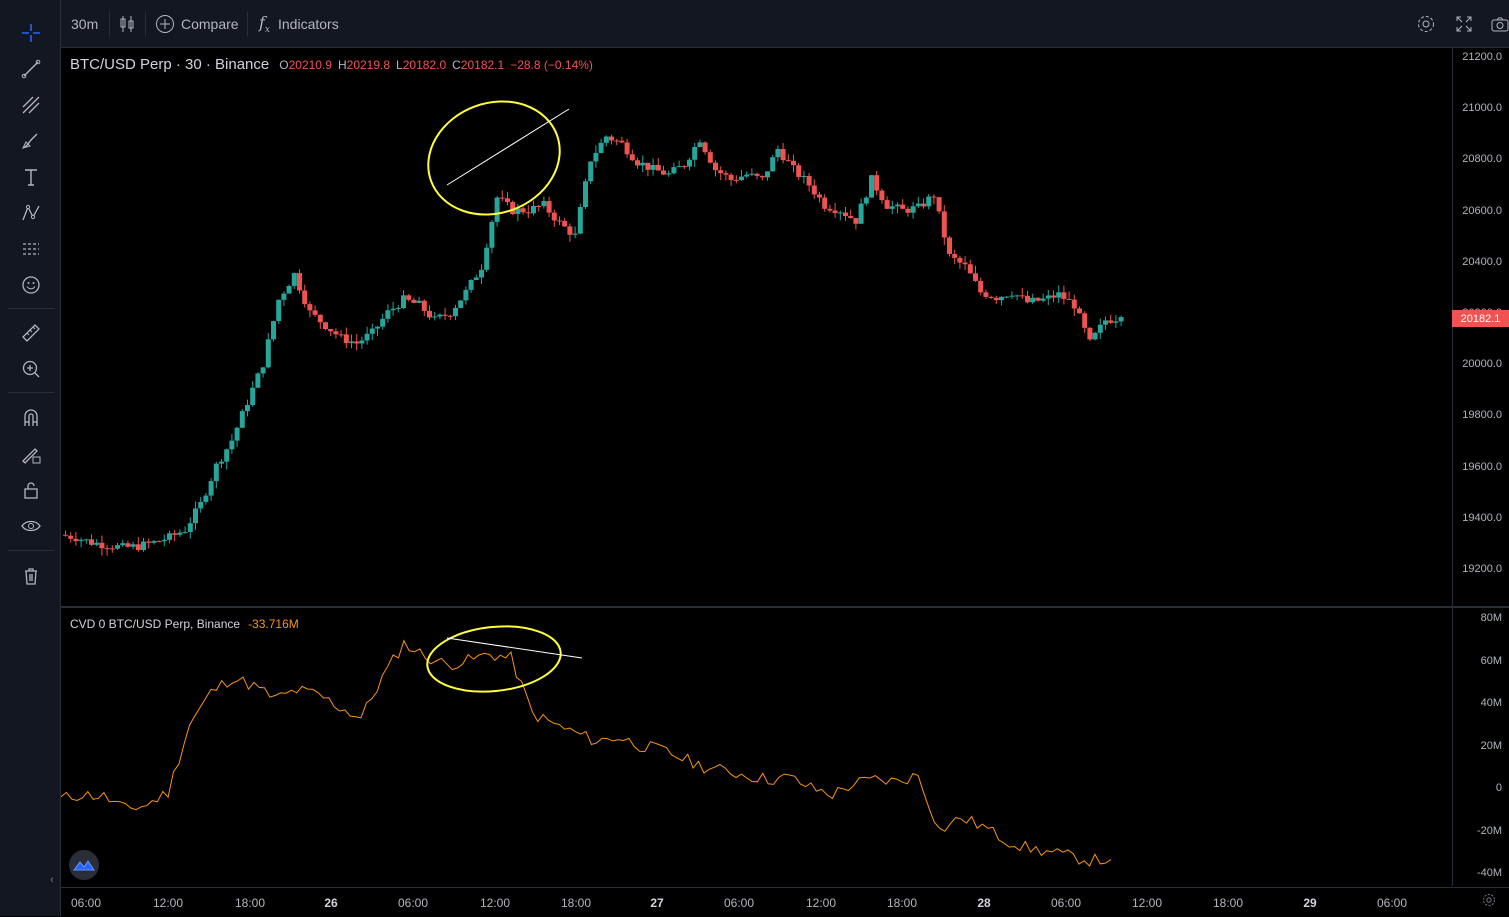  What do you see at coordinates (331, 903) in the screenshot?
I see `time-axis-label: 26` at bounding box center [331, 903].